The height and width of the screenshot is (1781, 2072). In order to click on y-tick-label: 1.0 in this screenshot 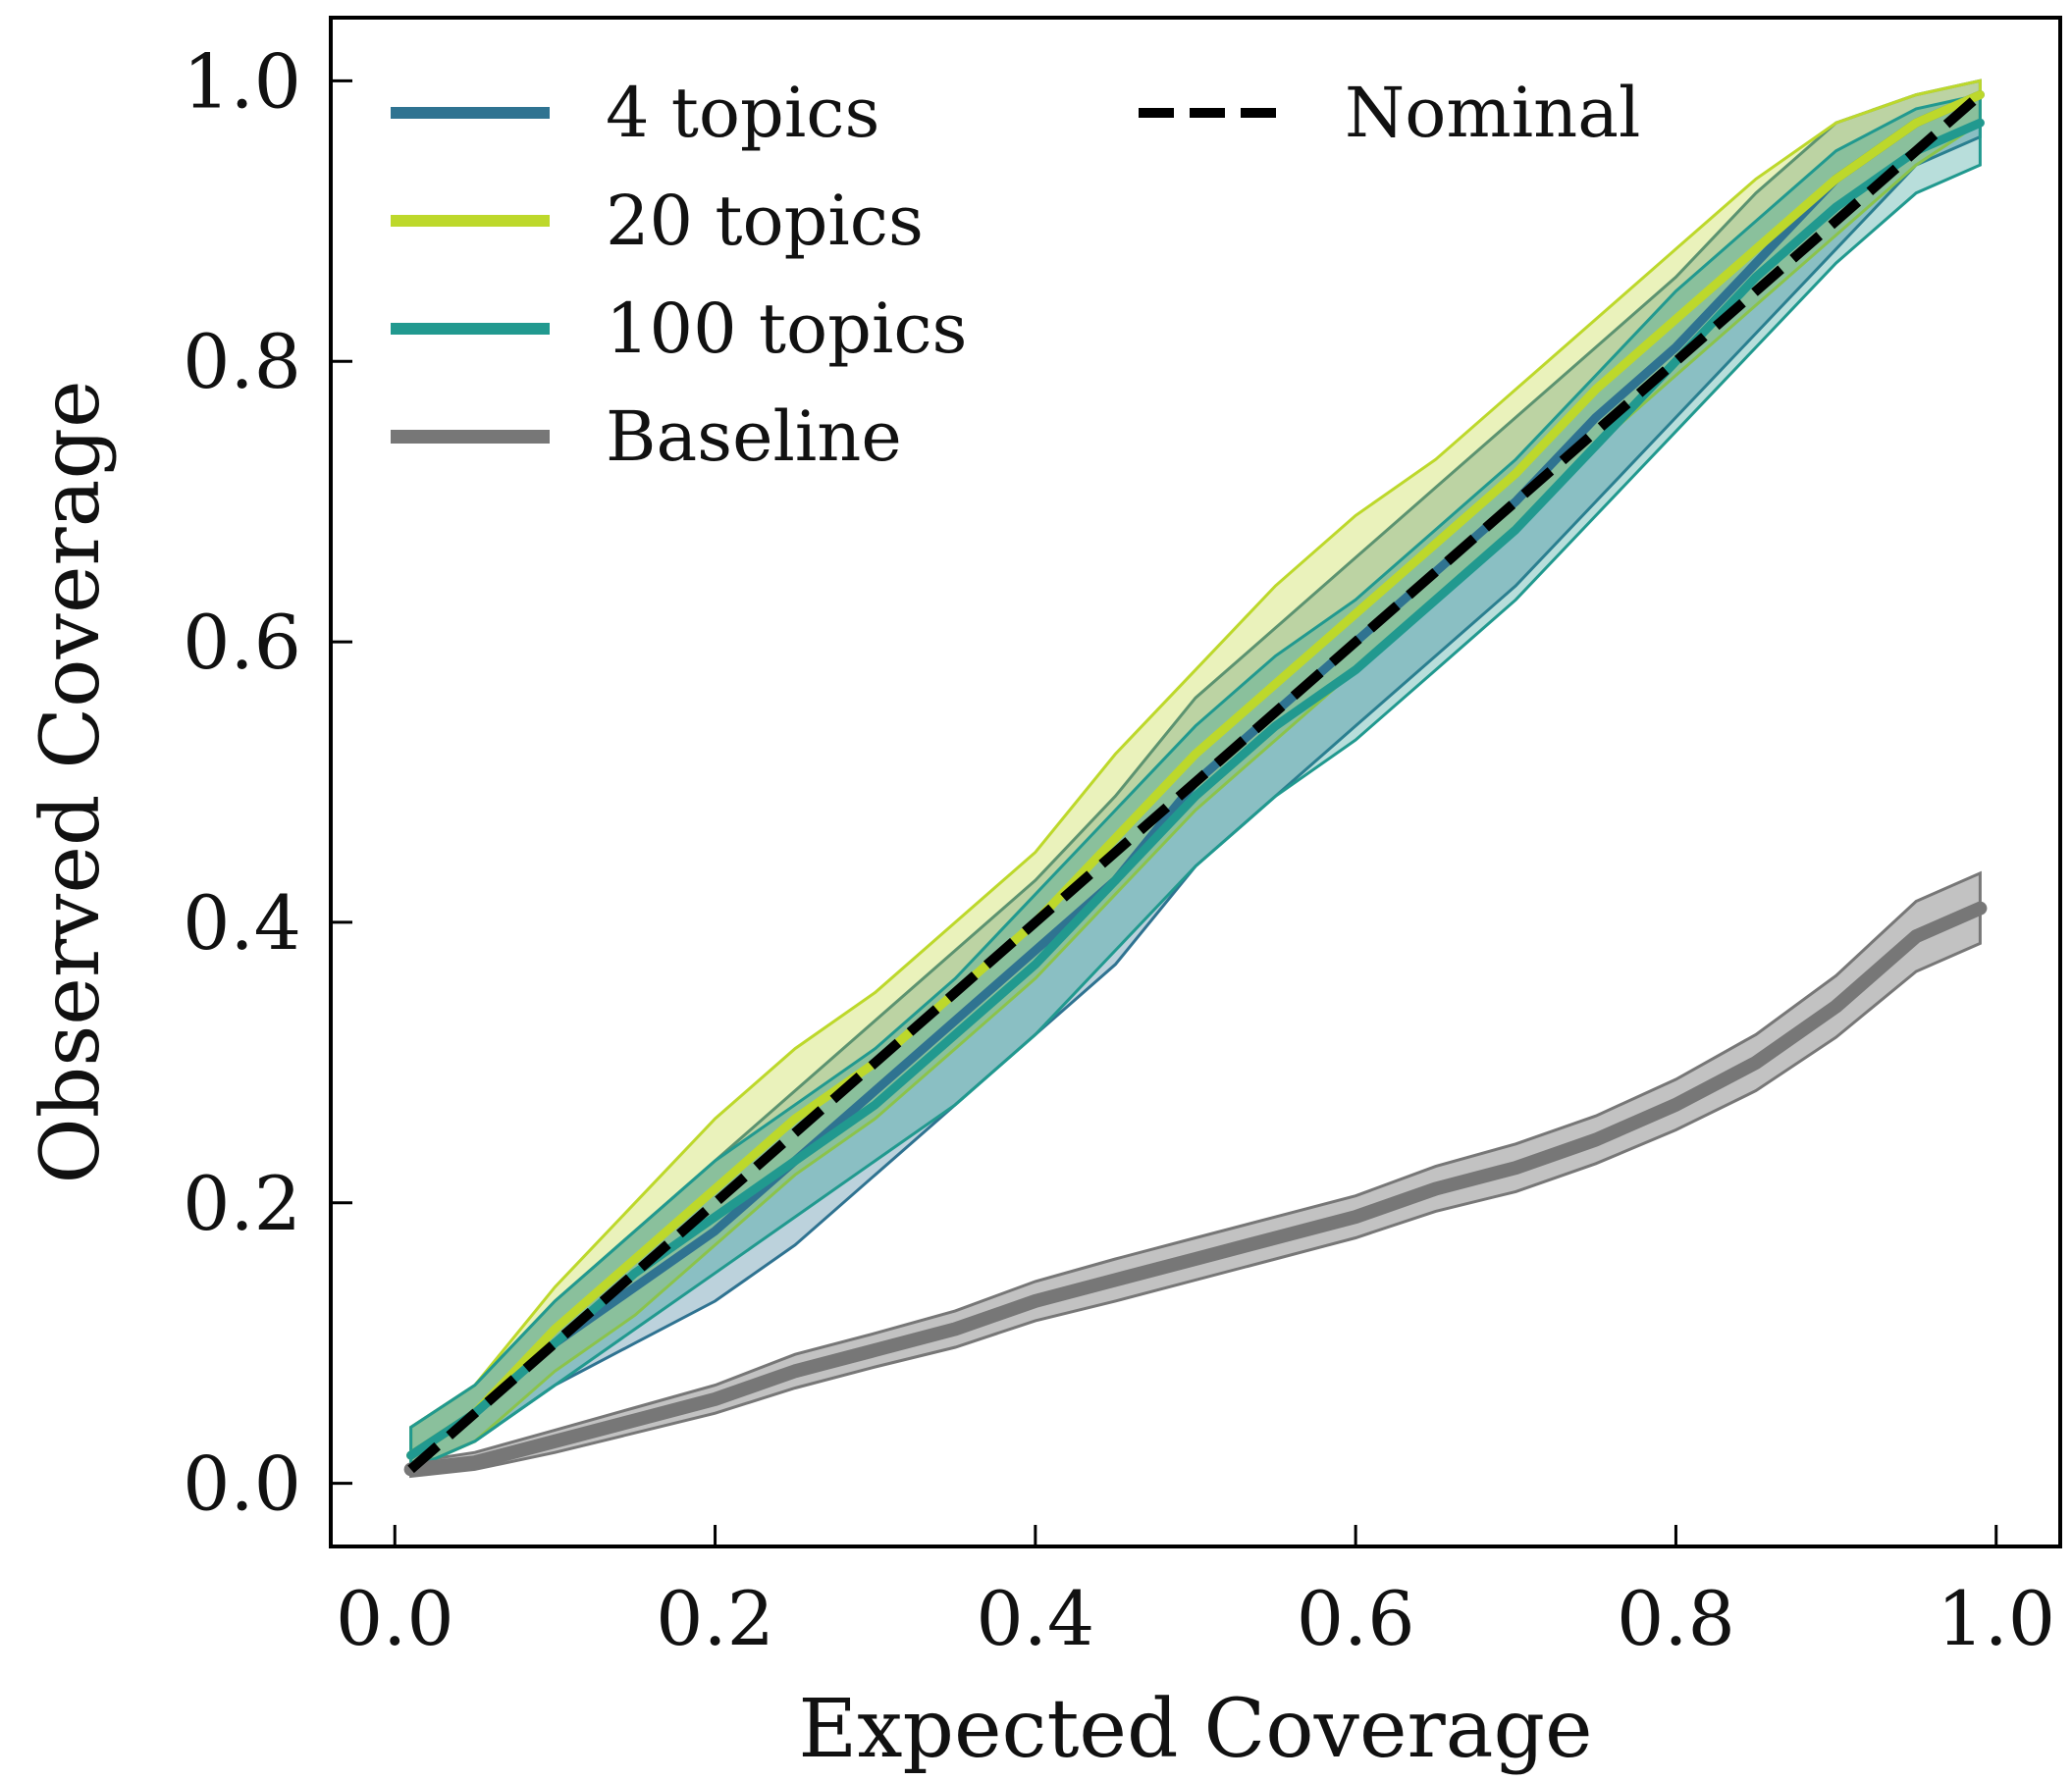, I will do `click(242, 81)`.